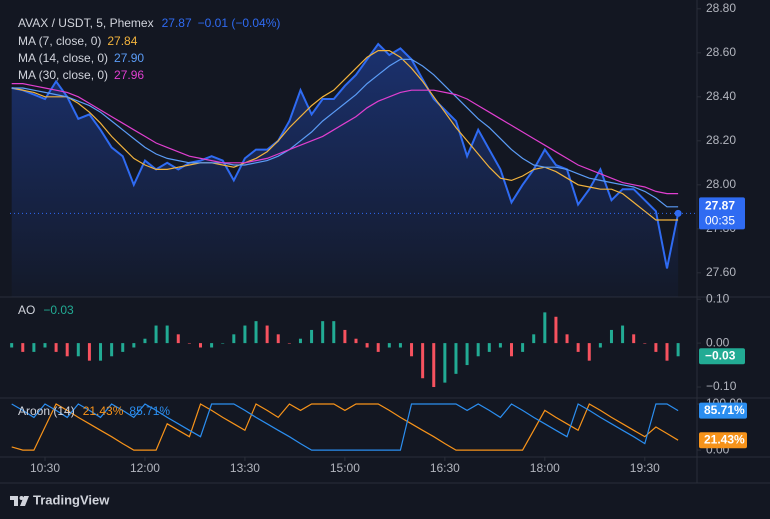 The image size is (770, 519). I want to click on legend-value: 27.90, so click(129, 58).